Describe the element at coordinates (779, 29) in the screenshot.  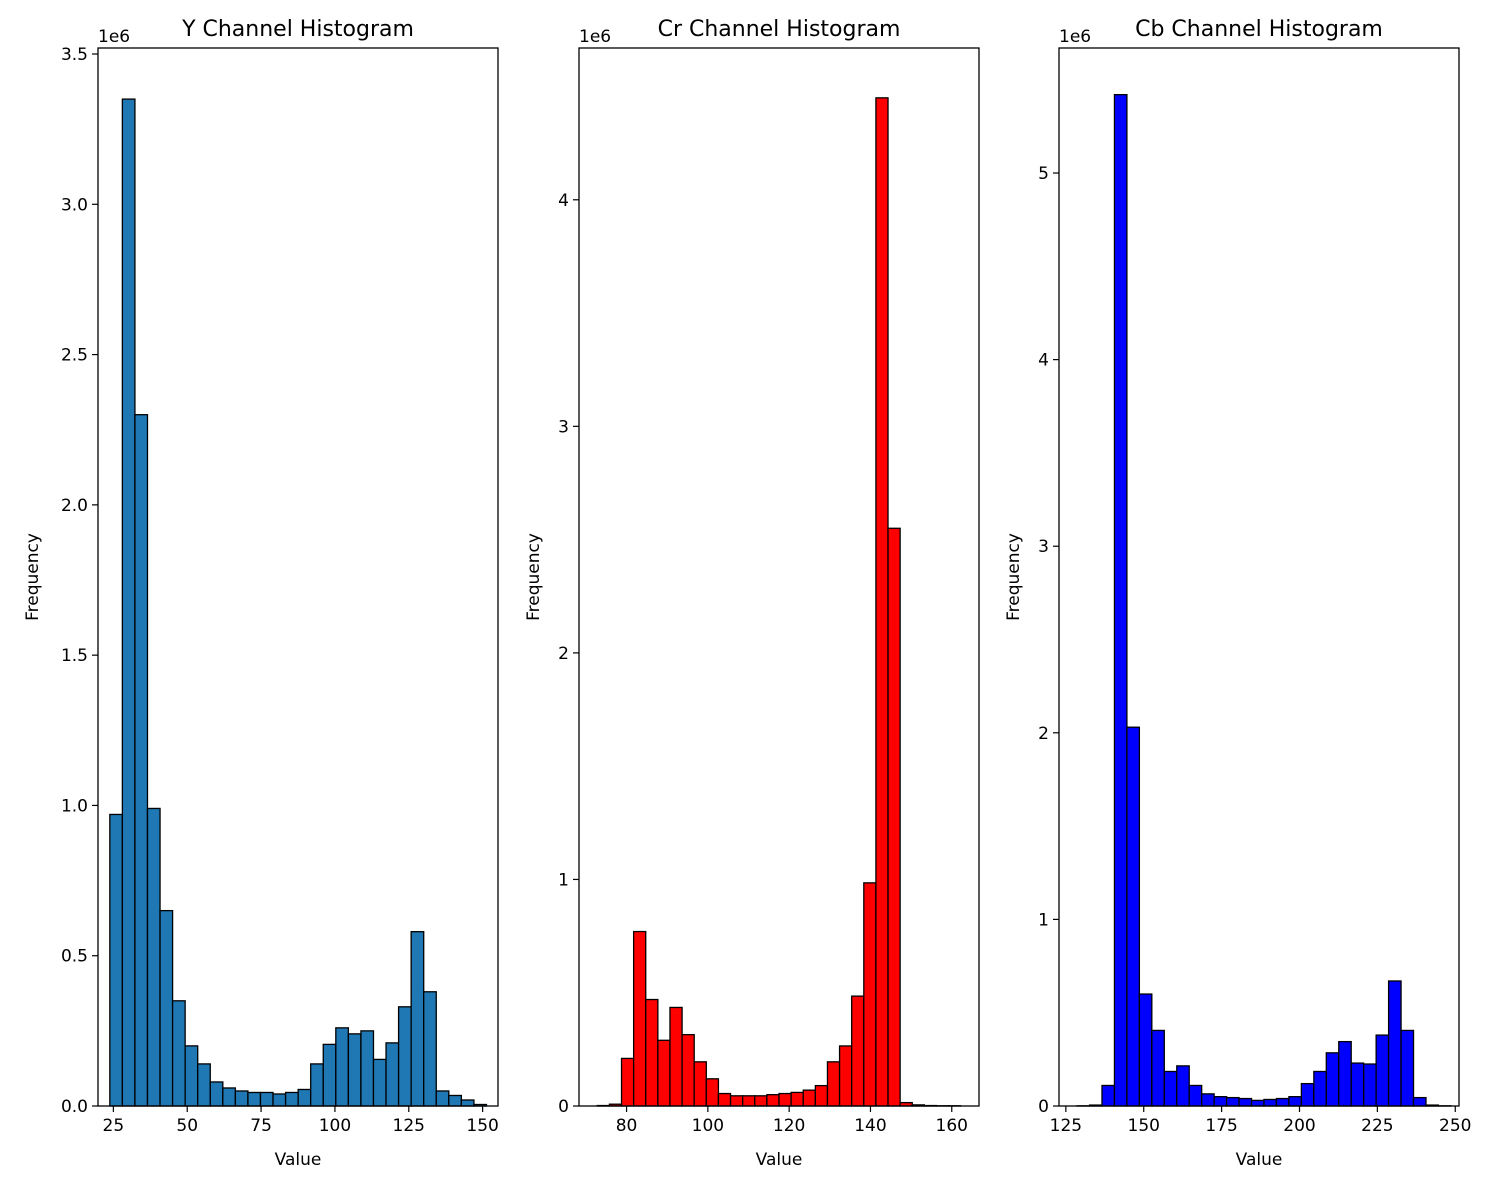
I see `cr-panel-title: Cr Channel Histogram` at that location.